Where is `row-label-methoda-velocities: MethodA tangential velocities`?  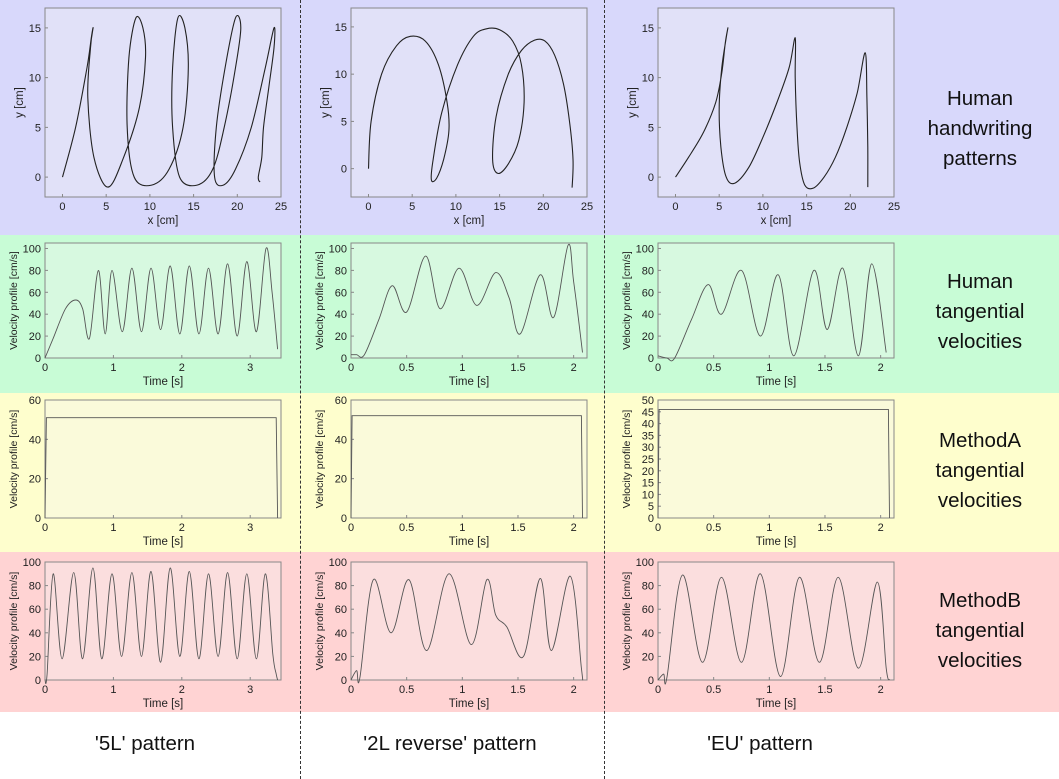 row-label-methoda-velocities: MethodA tangential velocities is located at coordinates (980, 471).